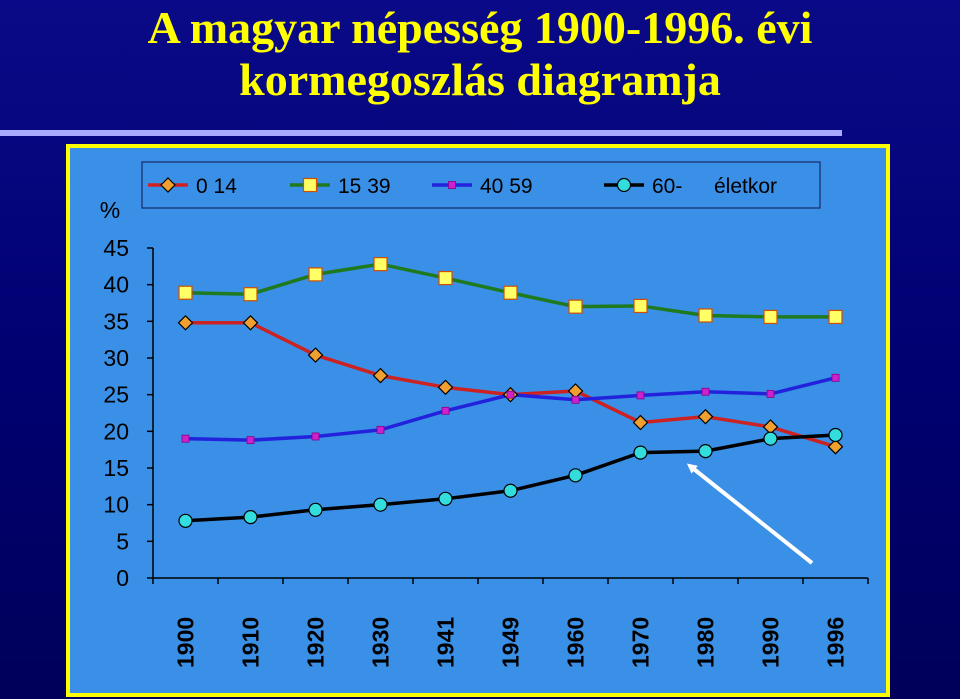  Describe the element at coordinates (667, 186) in the screenshot. I see `legend-label: 60-` at that location.